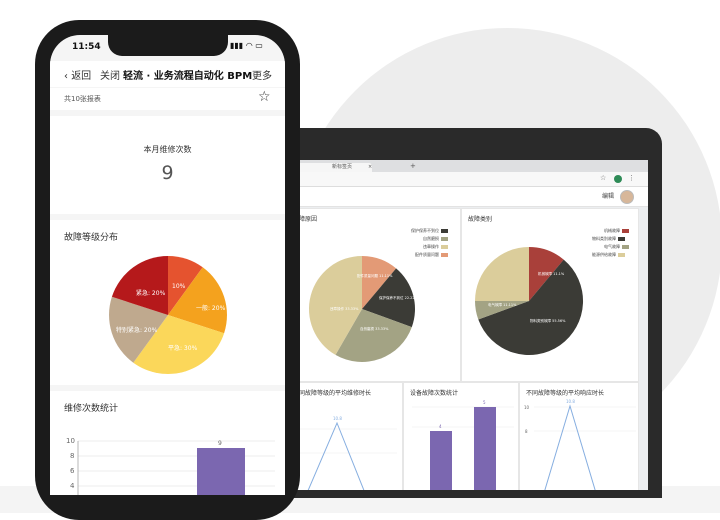  What do you see at coordinates (603, 178) in the screenshot?
I see `bookmark-star-icon: ☆` at bounding box center [603, 178].